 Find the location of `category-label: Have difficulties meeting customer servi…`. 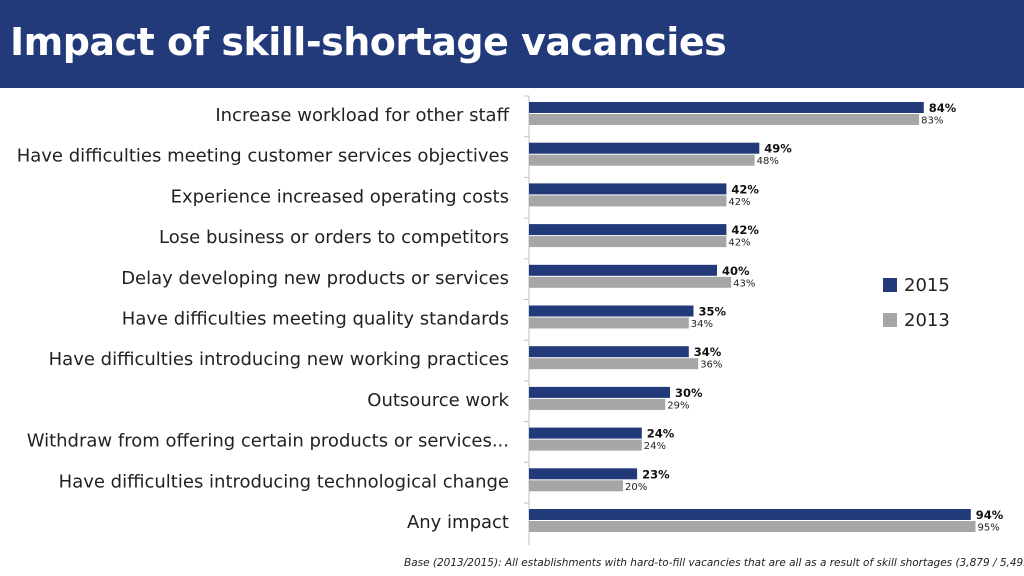

category-label: Have difficulties meeting customer servi… is located at coordinates (263, 156).